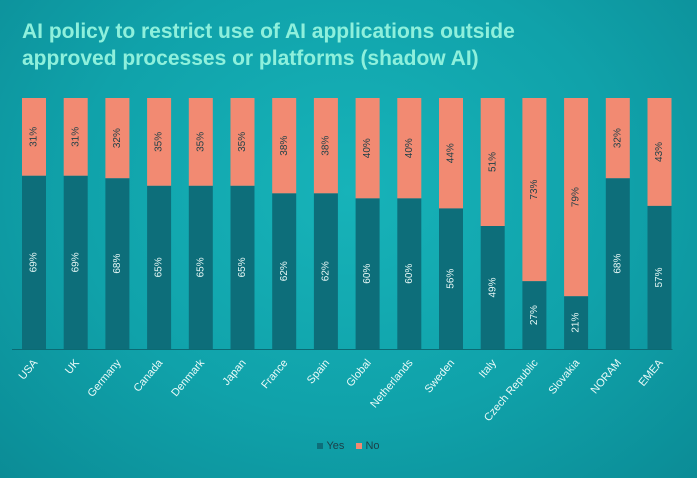  I want to click on x-tick-label-4: Denmark, so click(188, 378).